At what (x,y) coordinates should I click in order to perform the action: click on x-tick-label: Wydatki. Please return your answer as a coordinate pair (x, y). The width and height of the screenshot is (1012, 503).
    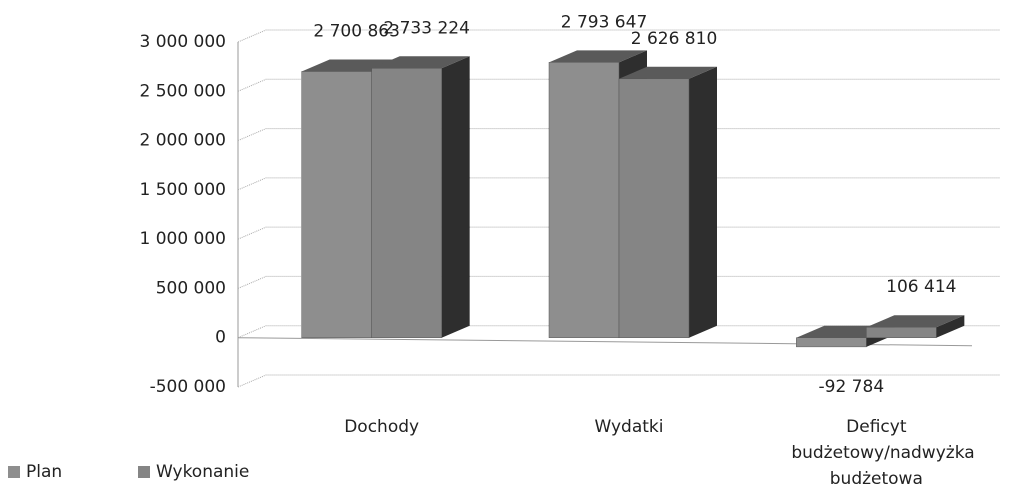
    Looking at the image, I should click on (629, 427).